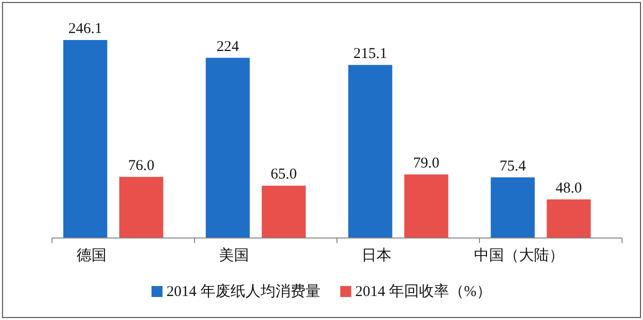  Describe the element at coordinates (370, 54) in the screenshot. I see `data-label: 215.1` at that location.